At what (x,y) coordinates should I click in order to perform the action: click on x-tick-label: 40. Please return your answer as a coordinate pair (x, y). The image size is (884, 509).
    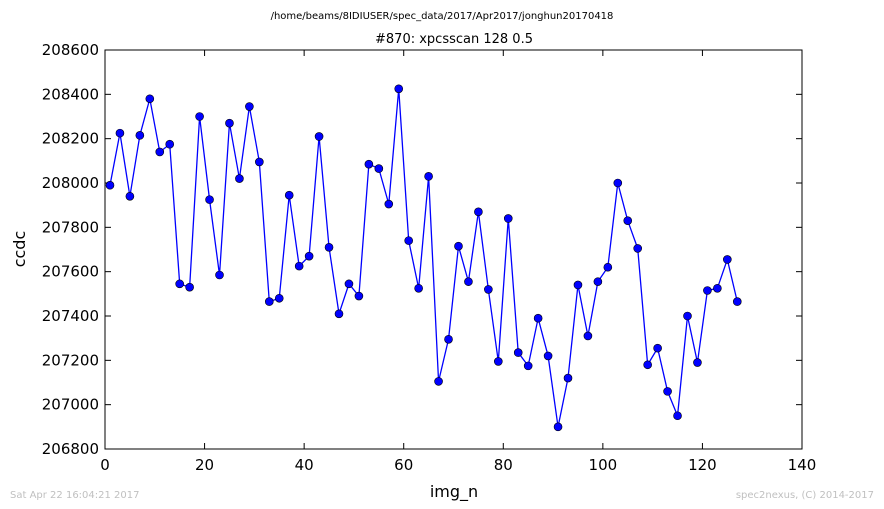
    Looking at the image, I should click on (304, 465).